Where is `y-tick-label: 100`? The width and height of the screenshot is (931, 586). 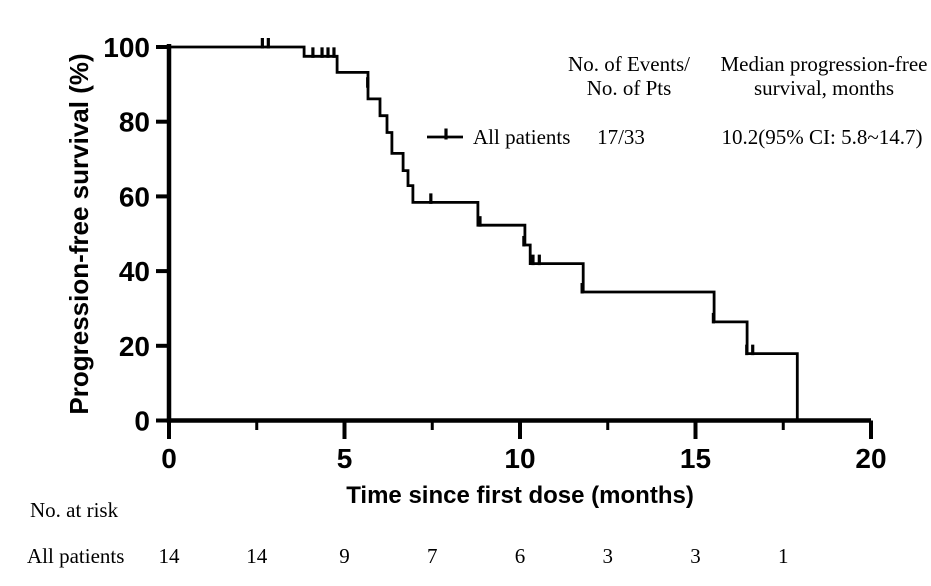 y-tick-label: 100 is located at coordinates (126, 47).